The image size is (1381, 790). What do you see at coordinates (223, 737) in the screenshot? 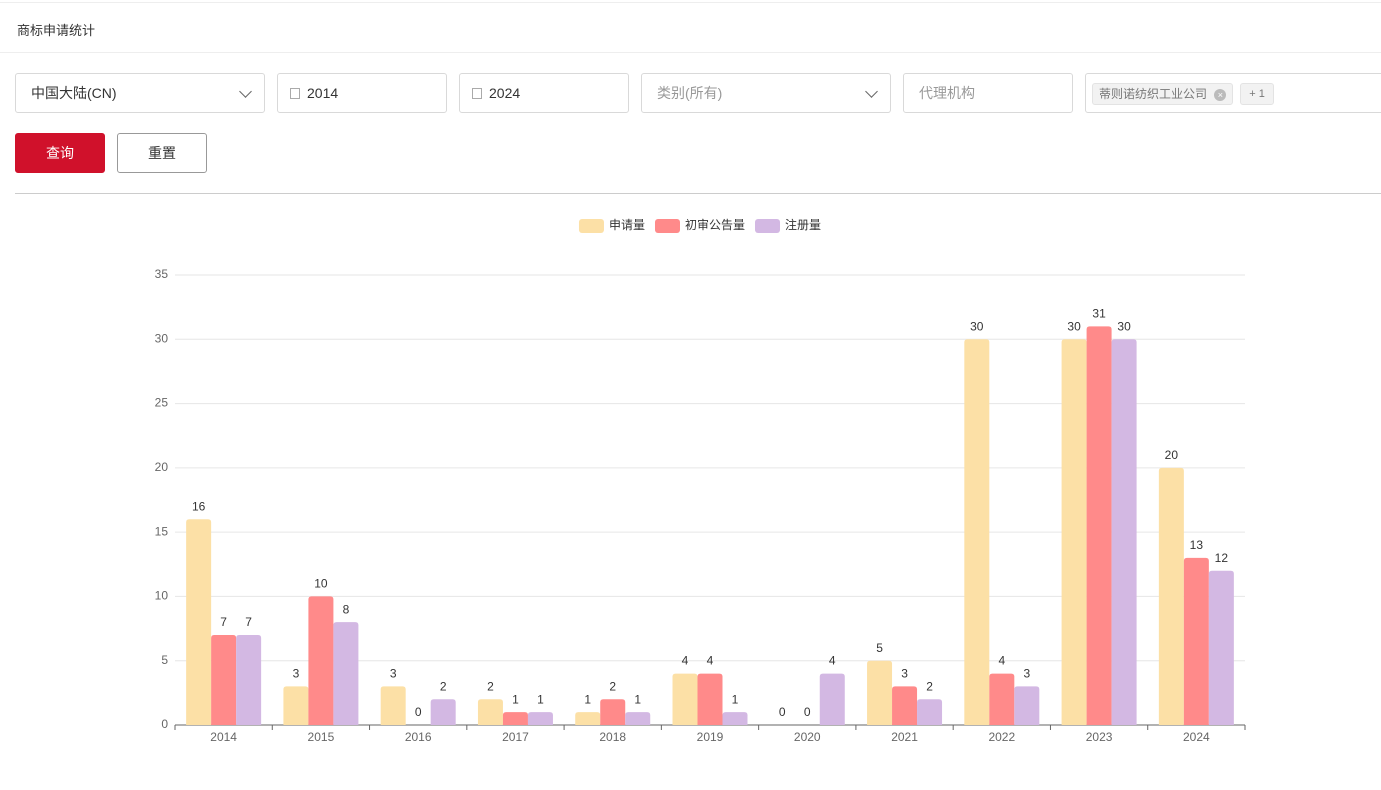
I see `x-tick-label: 2014` at bounding box center [223, 737].